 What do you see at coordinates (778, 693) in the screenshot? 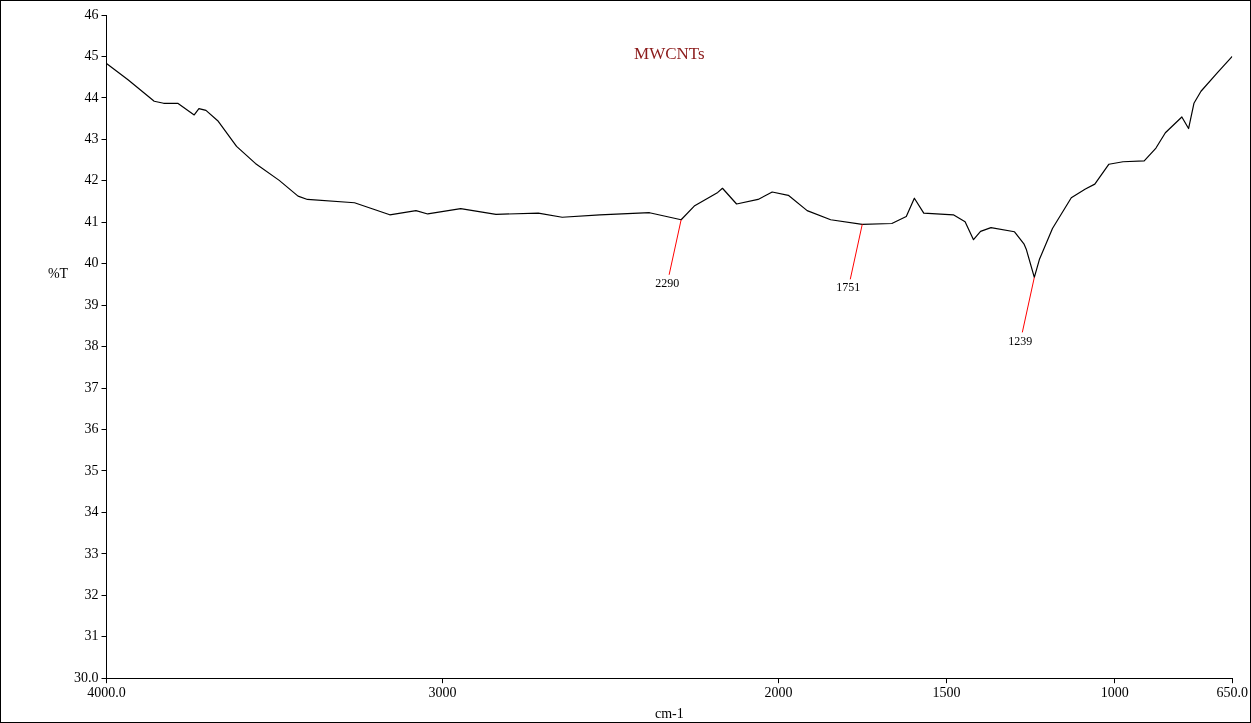
I see `x-tick-label: 2000` at bounding box center [778, 693].